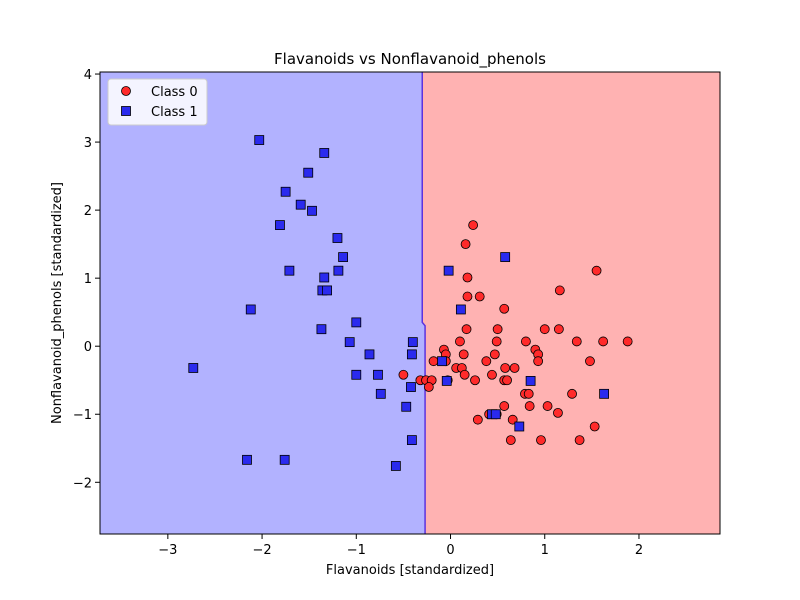 Image resolution: width=800 pixels, height=600 pixels. Describe the element at coordinates (400, 546) in the screenshot. I see `x-axis-ticks: −3 −2 −1 0 1 2` at that location.